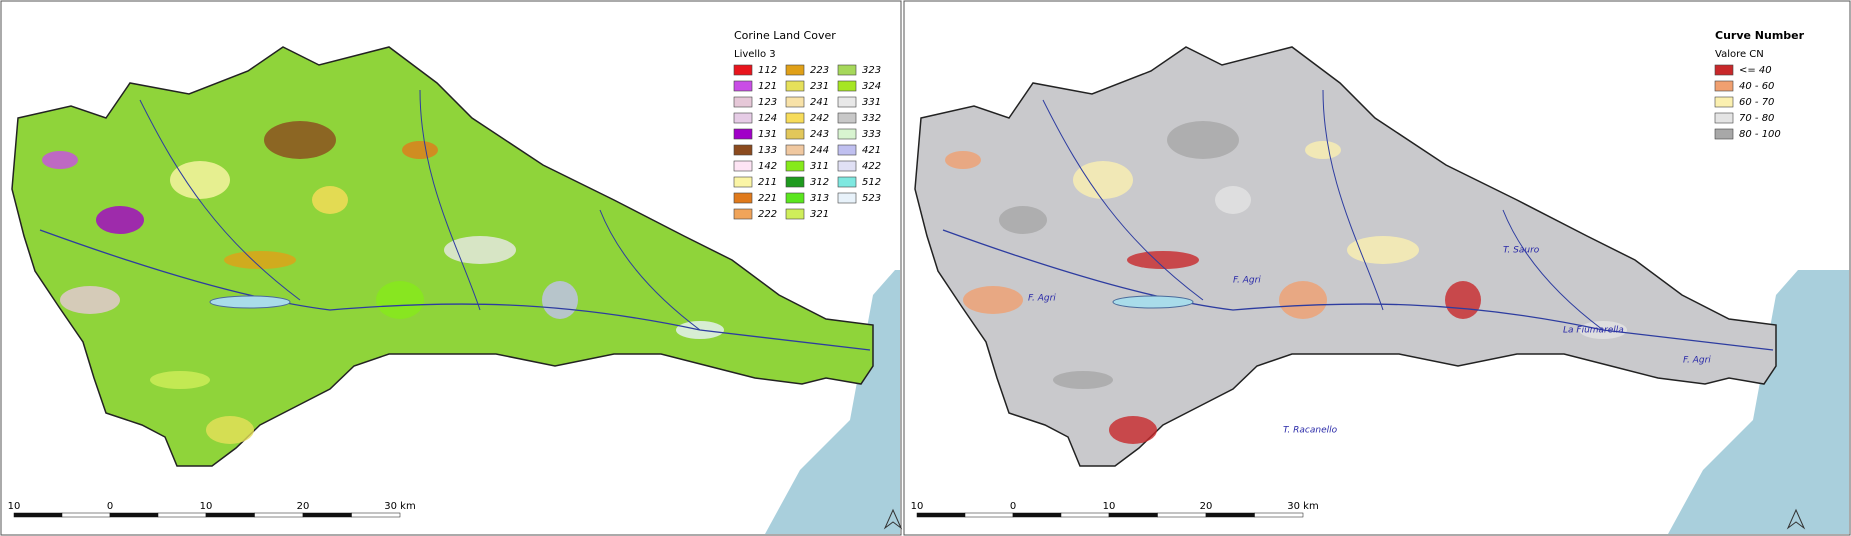  I want to click on legend-label: 512, so click(871, 182).